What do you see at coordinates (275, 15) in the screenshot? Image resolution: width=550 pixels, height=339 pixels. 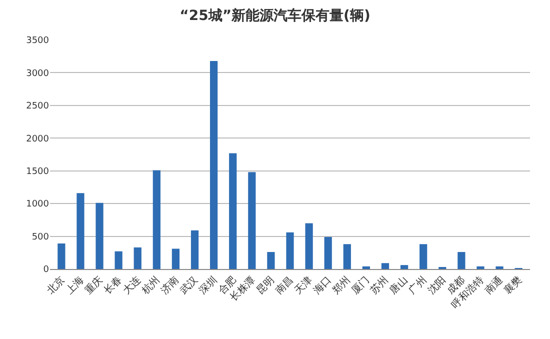 I see `chart-title: “25城”新能源汽车保有量(辆)` at bounding box center [275, 15].